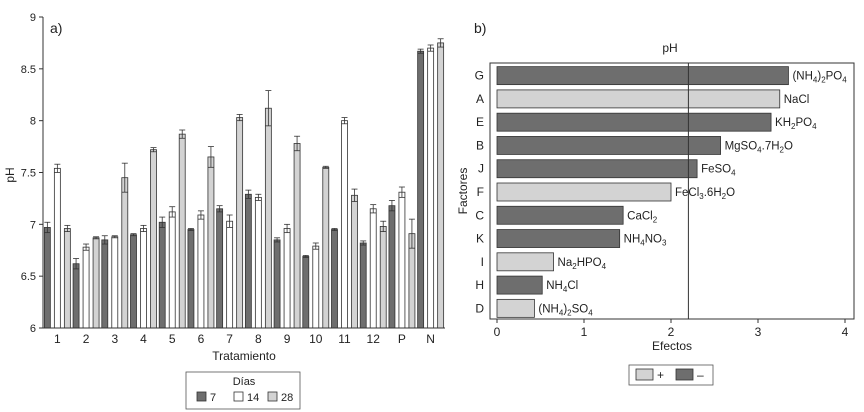 The height and width of the screenshot is (412, 864). Describe the element at coordinates (584, 332) in the screenshot. I see `x-tick-label: 1` at that location.